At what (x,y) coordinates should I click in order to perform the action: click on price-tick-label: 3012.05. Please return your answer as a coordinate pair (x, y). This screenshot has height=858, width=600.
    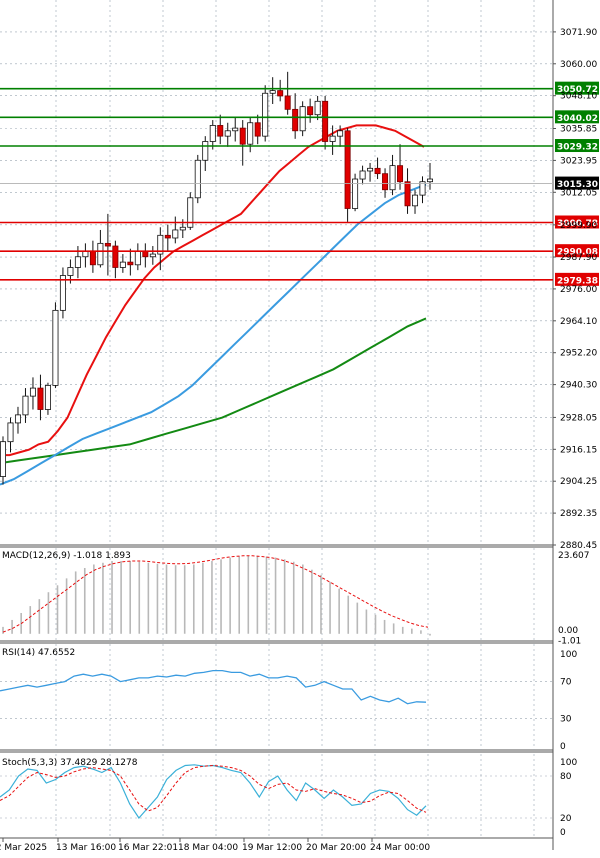
    Looking at the image, I should click on (578, 193).